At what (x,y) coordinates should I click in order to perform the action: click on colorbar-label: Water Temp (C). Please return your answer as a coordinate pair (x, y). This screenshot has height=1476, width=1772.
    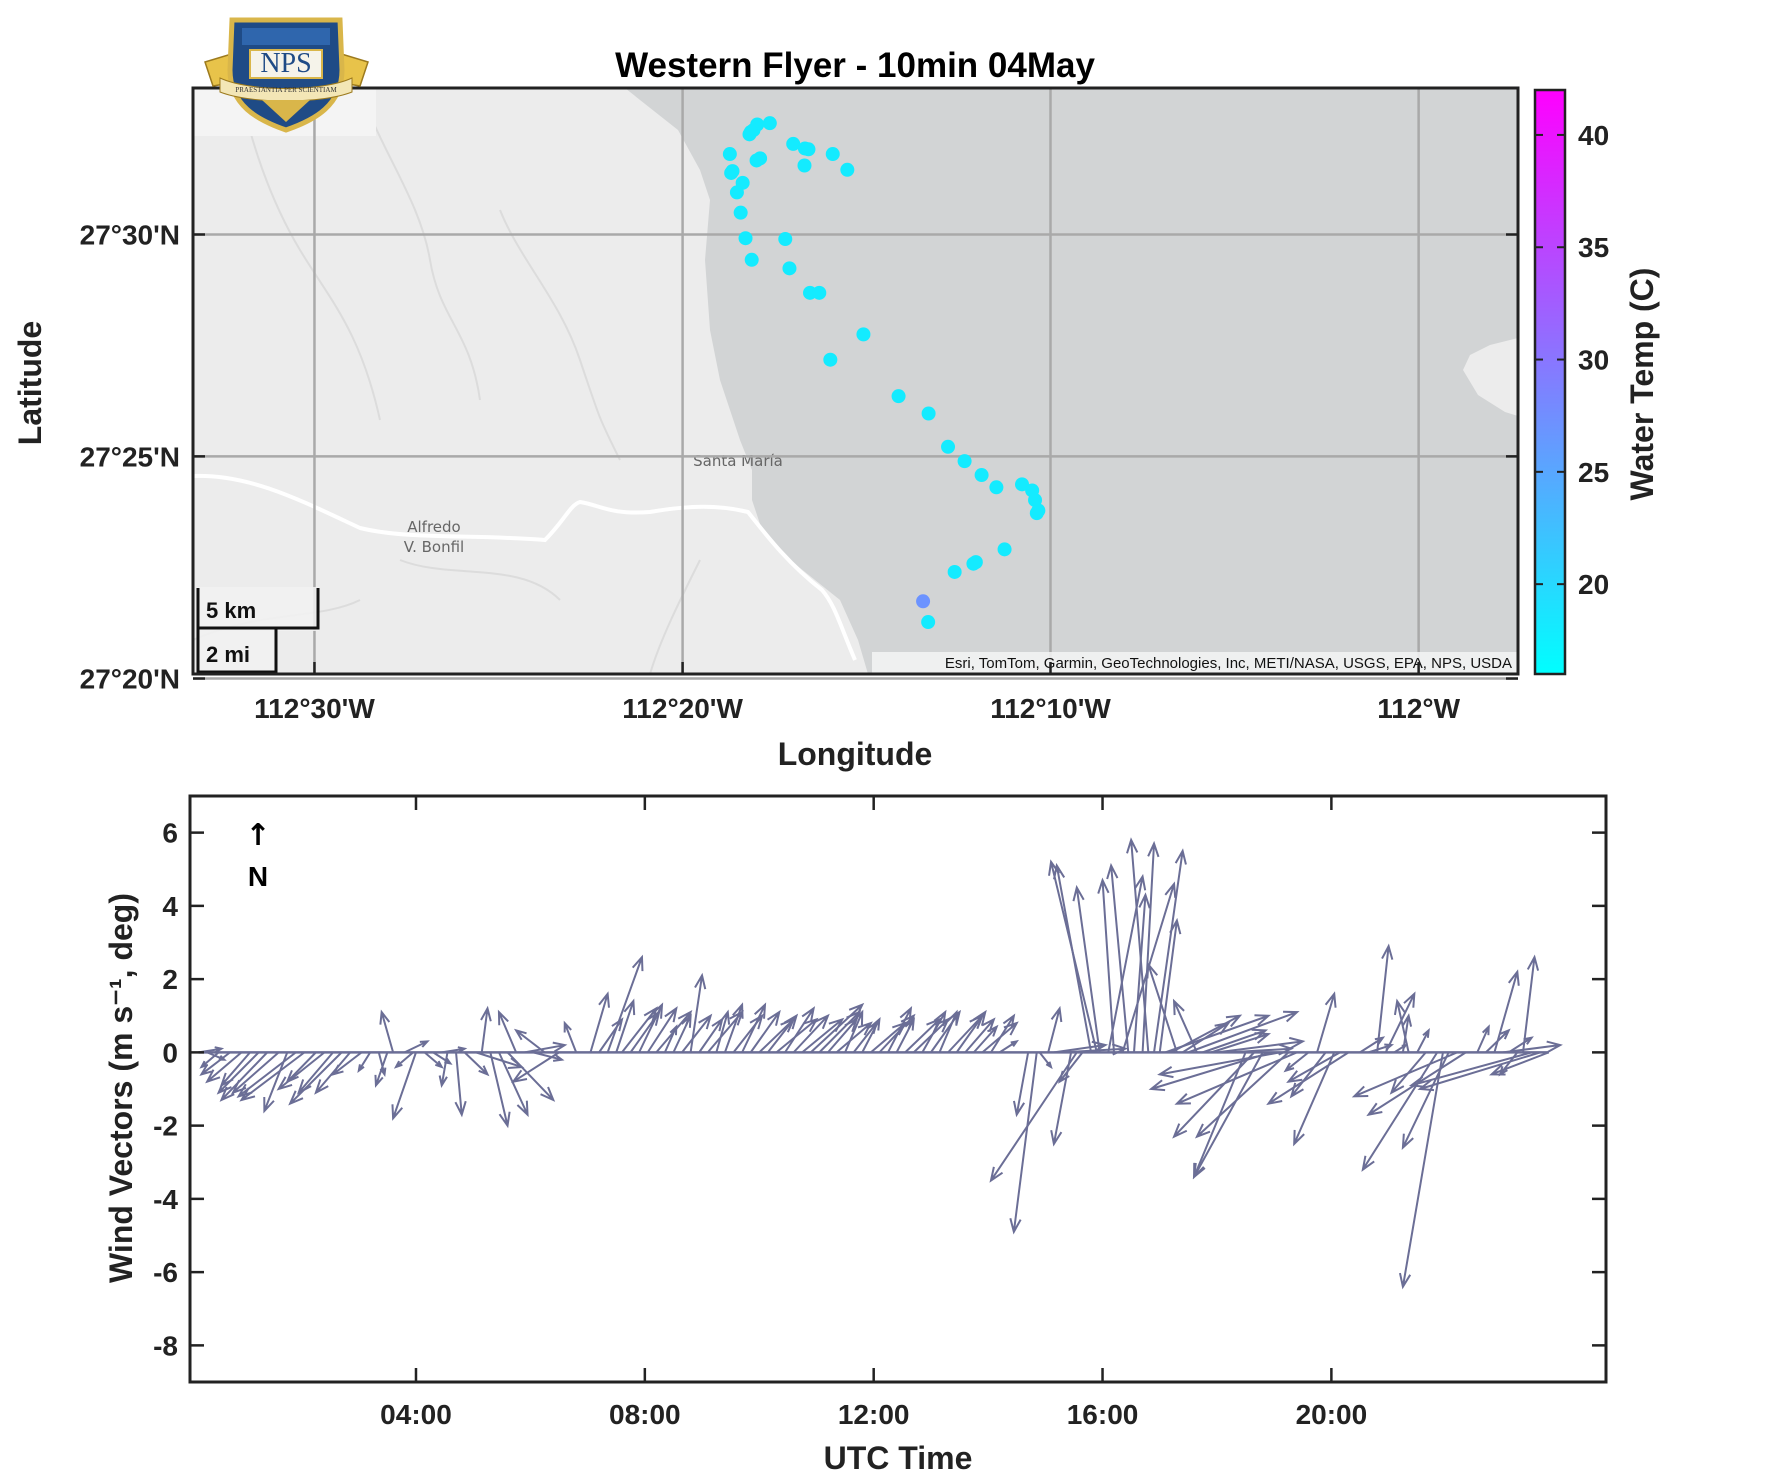
    Looking at the image, I should click on (1642, 384).